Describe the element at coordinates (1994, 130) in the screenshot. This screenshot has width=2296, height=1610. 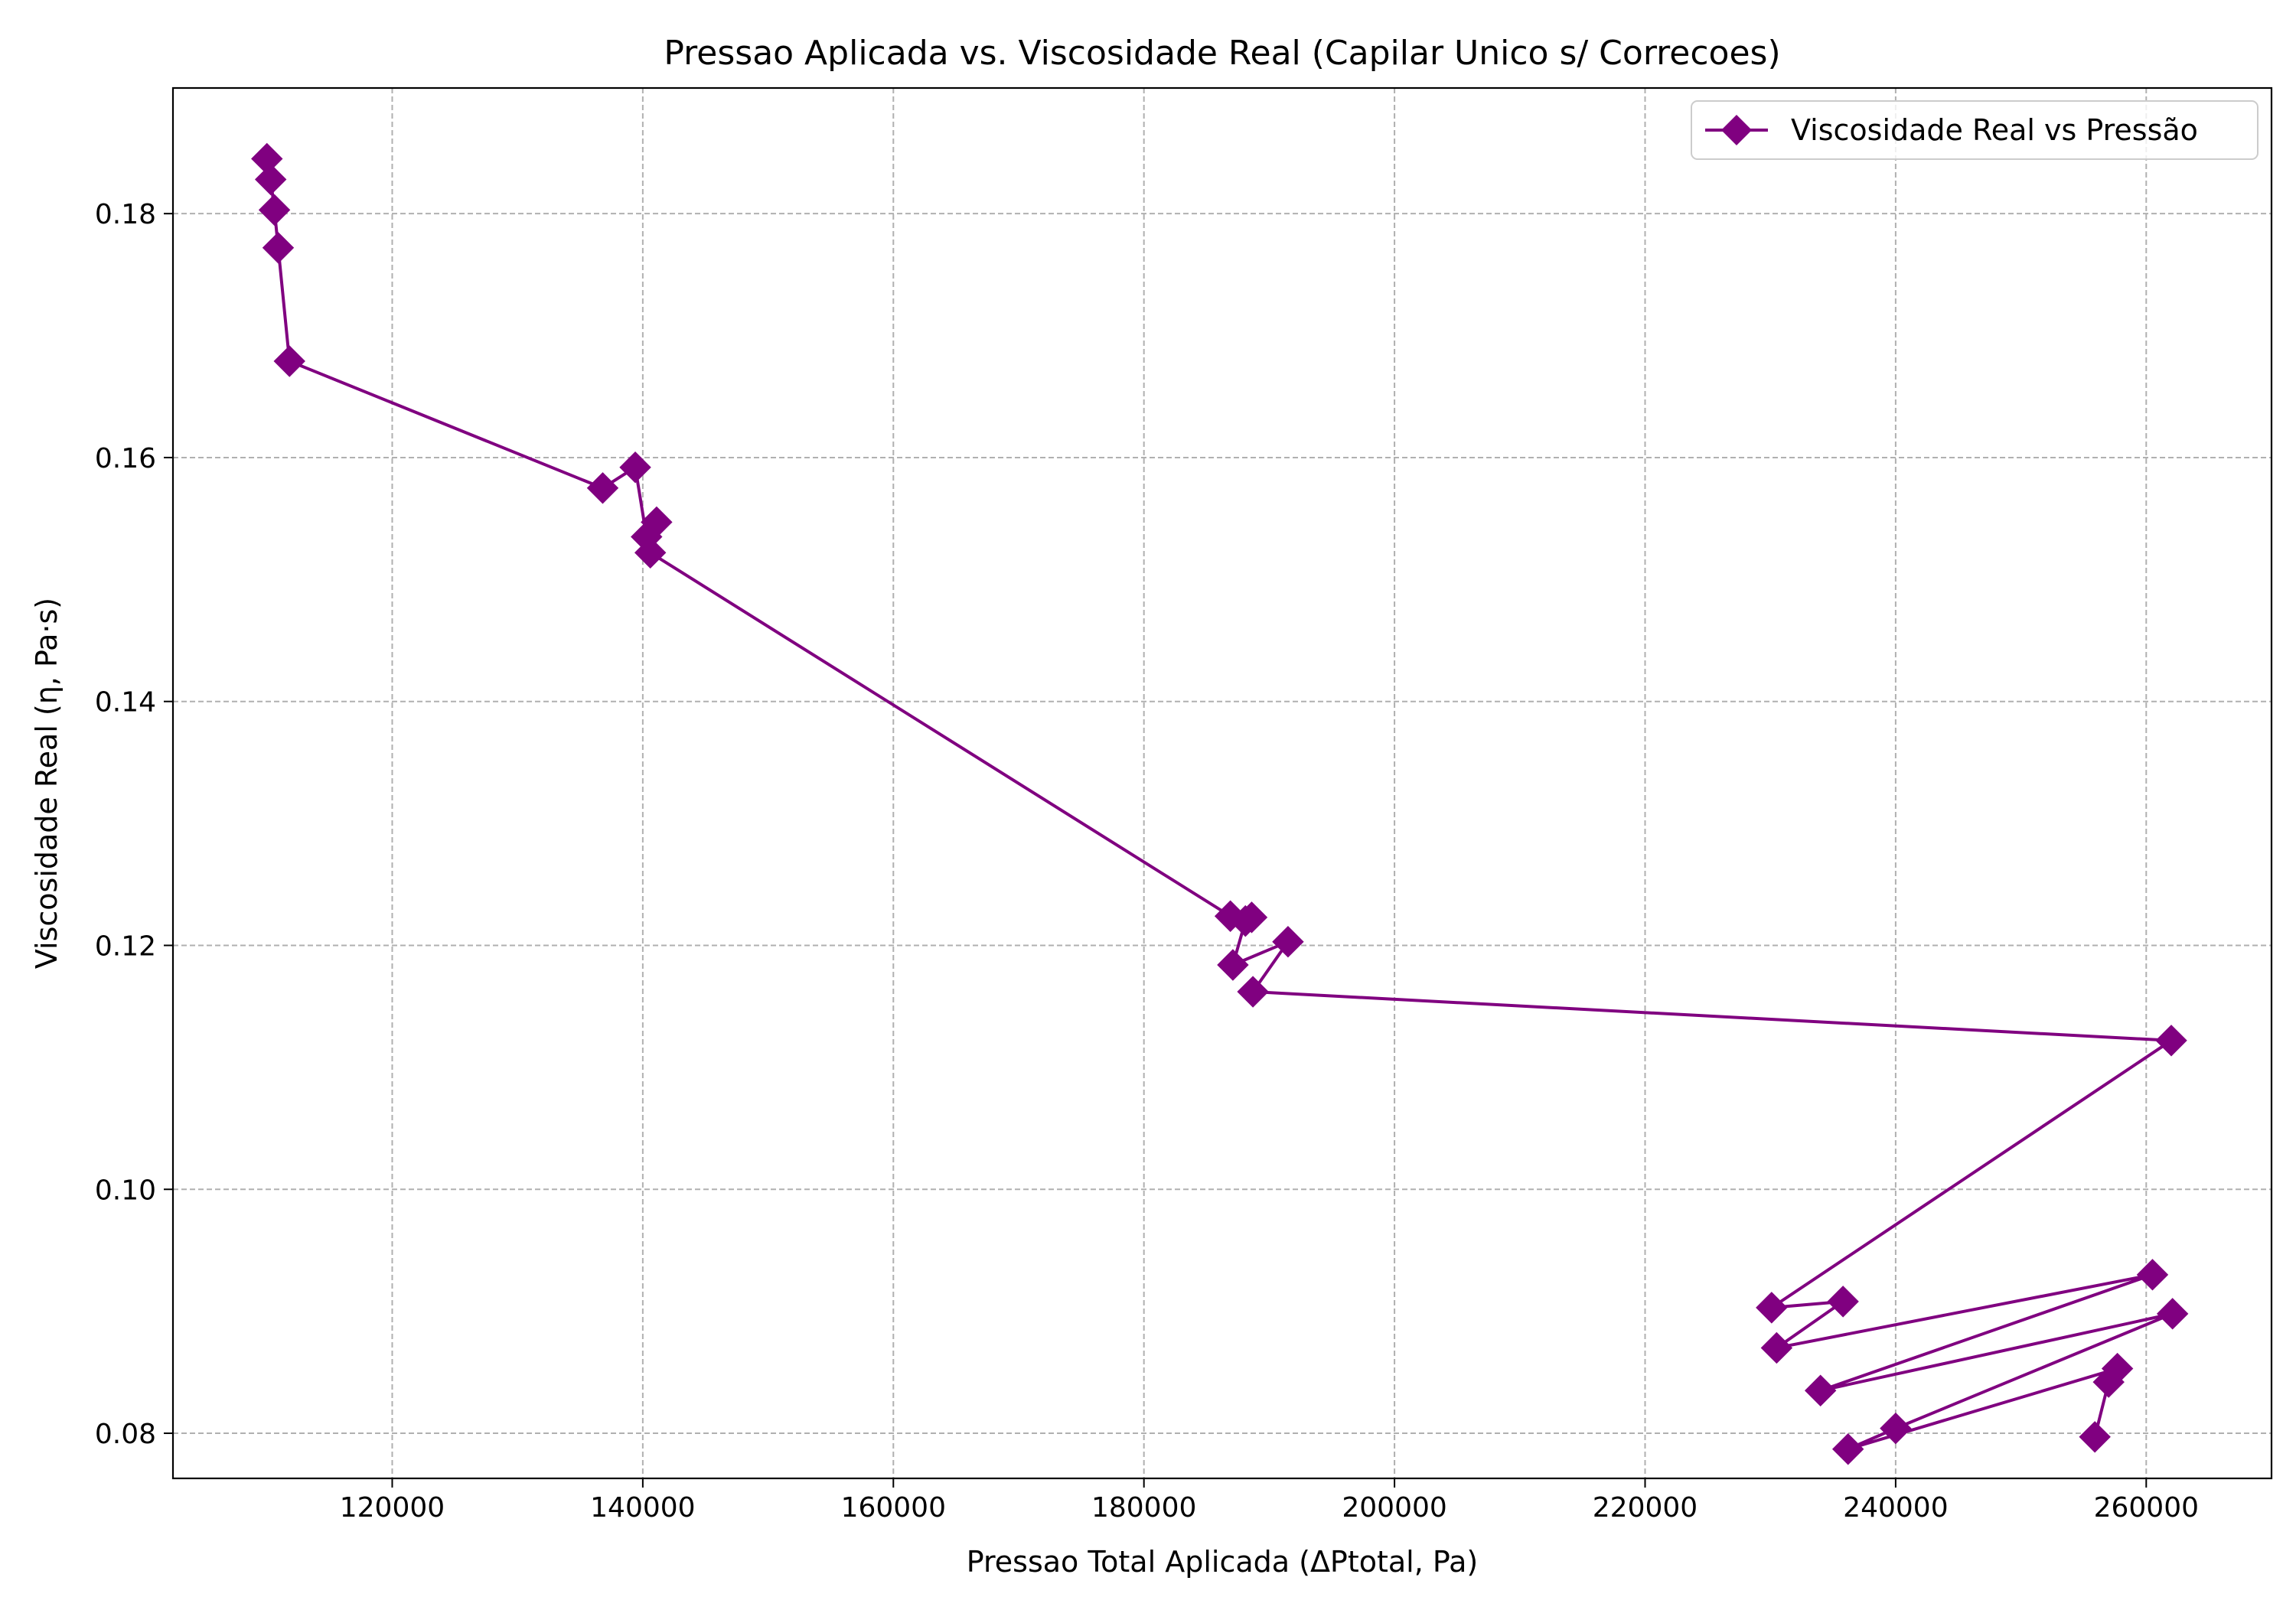
I see `legend-label: Viscosidade Real vs Pressão` at that location.